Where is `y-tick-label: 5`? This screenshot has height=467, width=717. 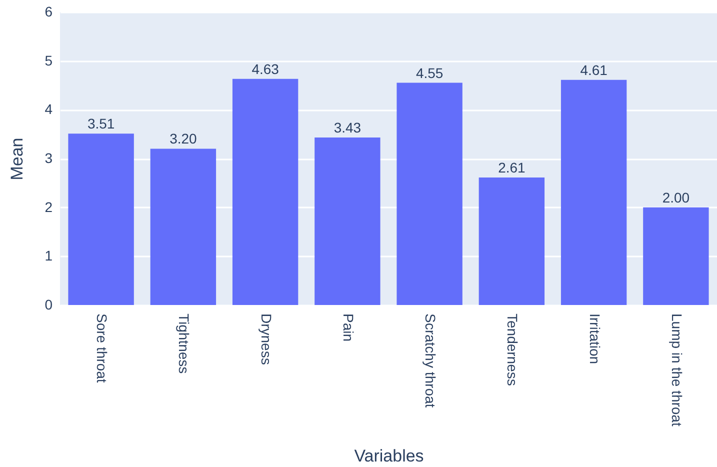
y-tick-label: 5 is located at coordinates (48, 60).